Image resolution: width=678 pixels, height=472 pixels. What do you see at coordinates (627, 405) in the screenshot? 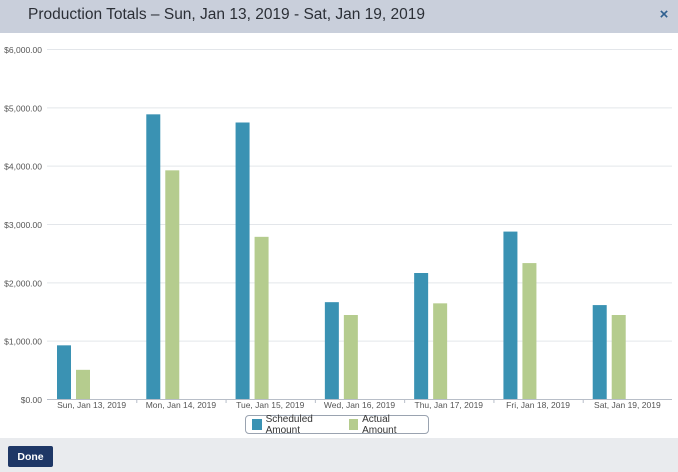
I see `x-tick-label: Sat, Jan 19, 2019` at bounding box center [627, 405].